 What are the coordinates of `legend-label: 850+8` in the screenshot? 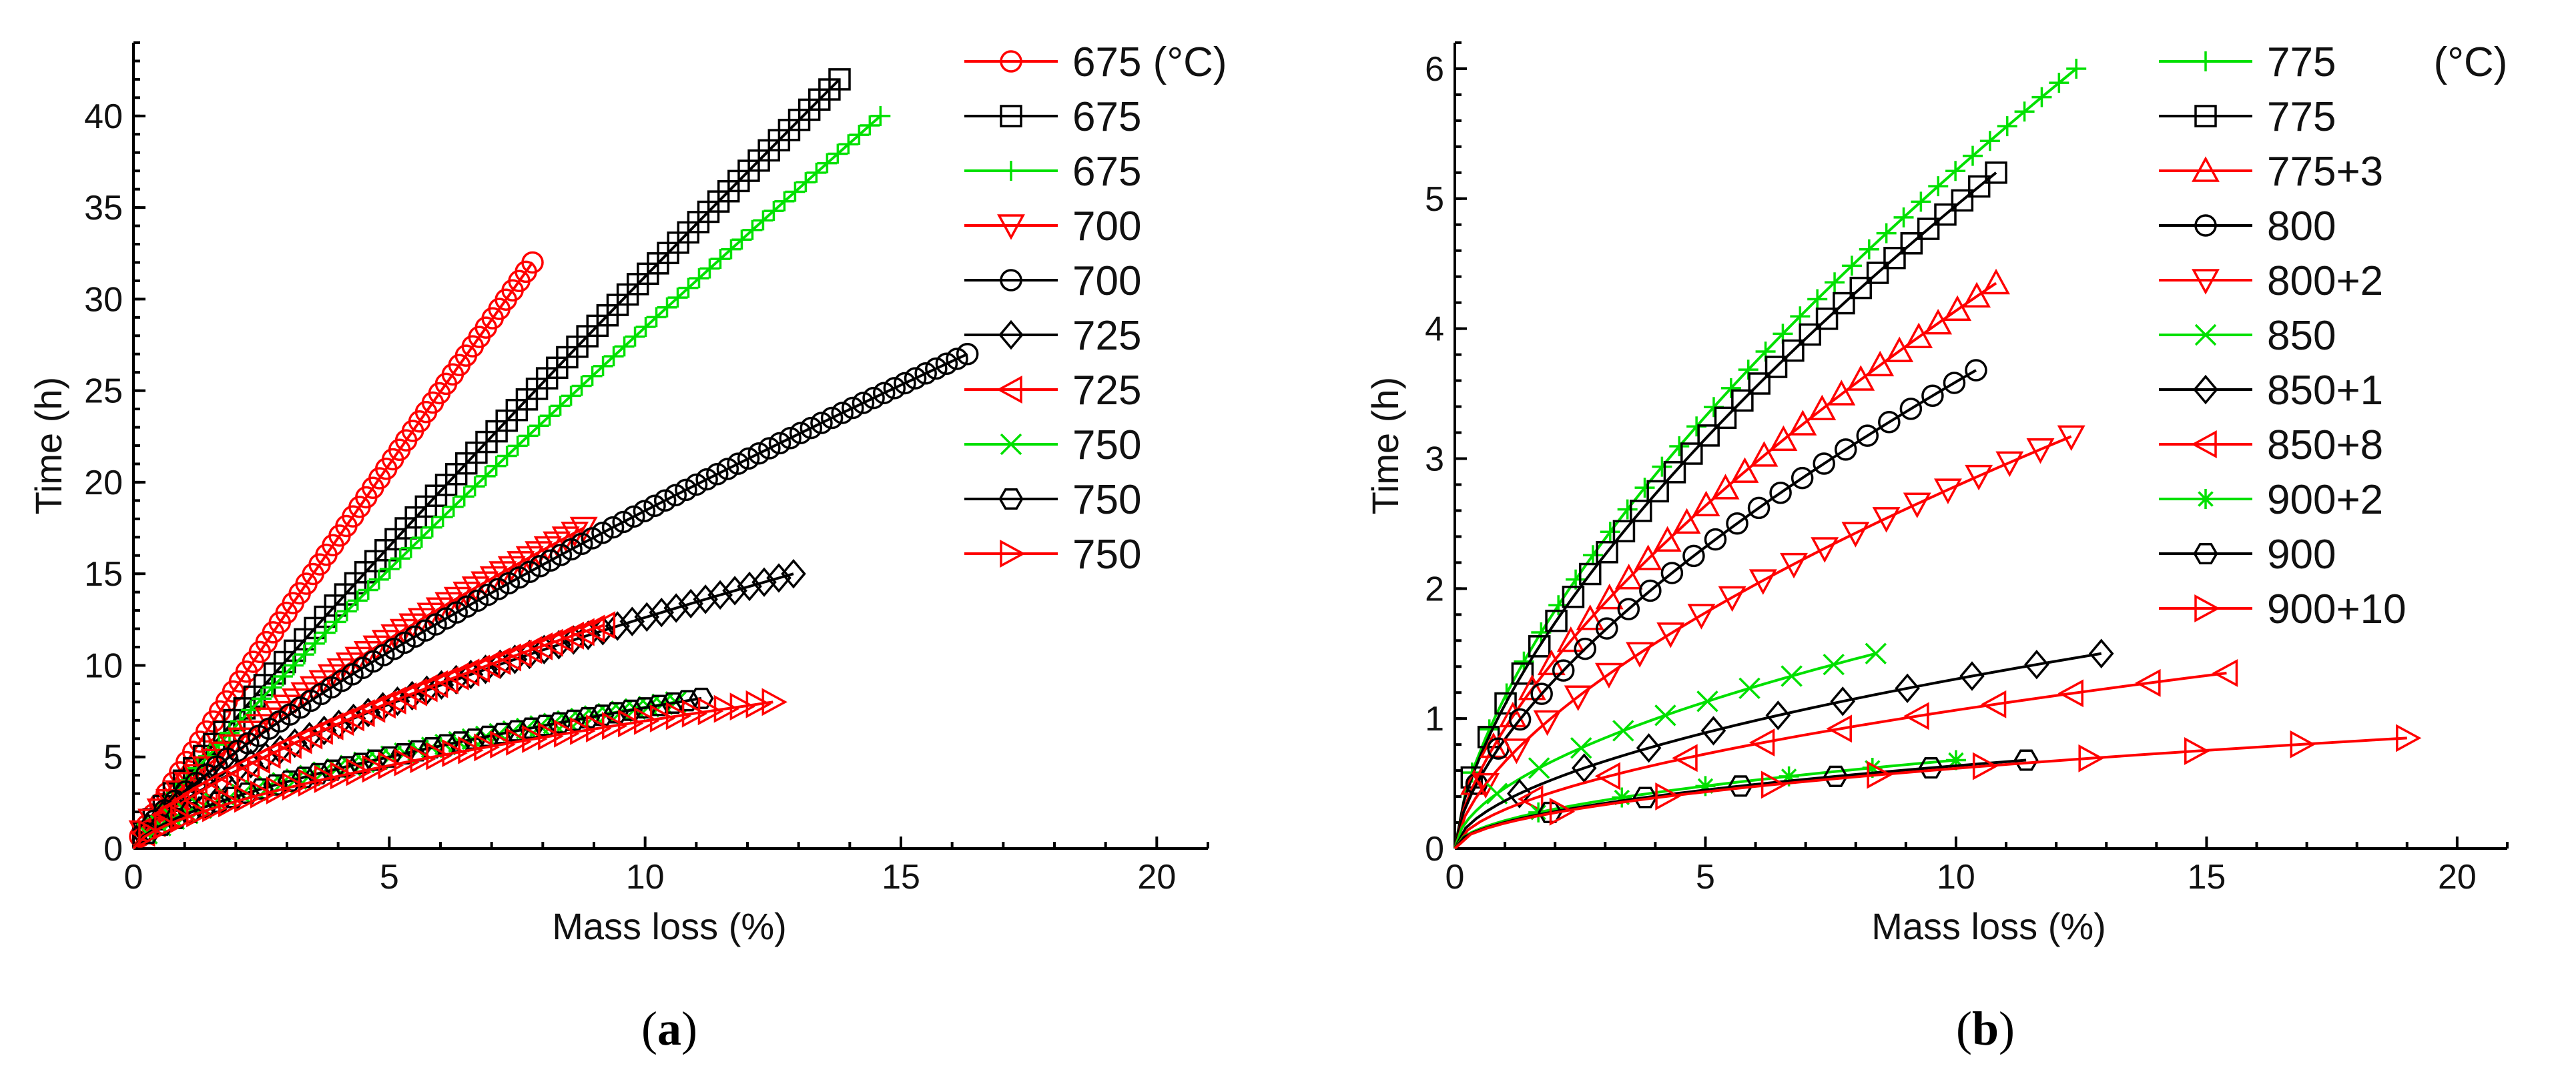 It's located at (2325, 445).